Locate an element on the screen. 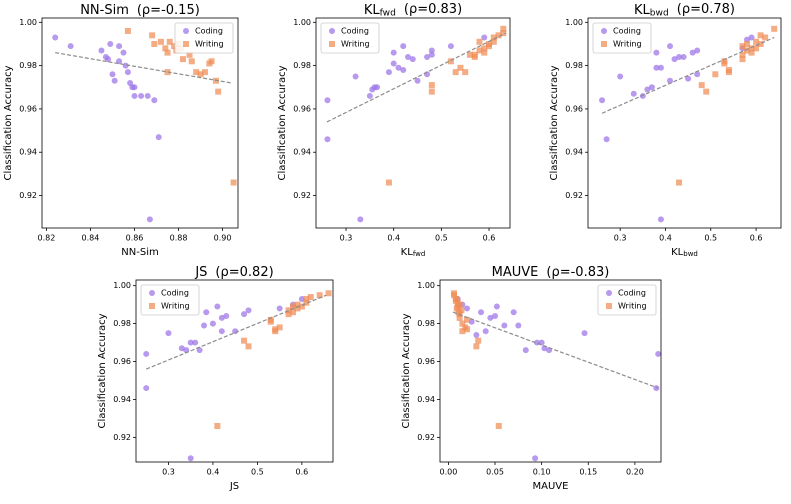 The image size is (791, 504). chart-title-main: NN-Sim is located at coordinates (104, 10).